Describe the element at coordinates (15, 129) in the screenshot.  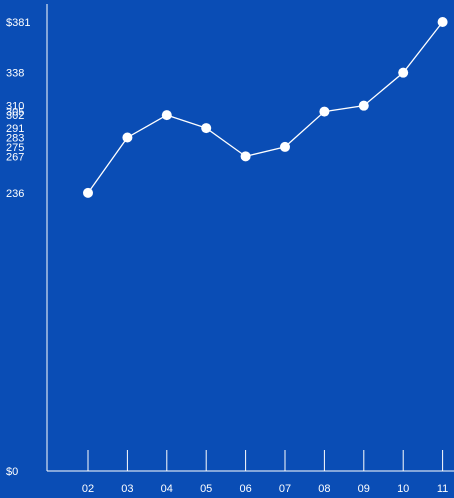
I see `y-tick-label: 291` at that location.